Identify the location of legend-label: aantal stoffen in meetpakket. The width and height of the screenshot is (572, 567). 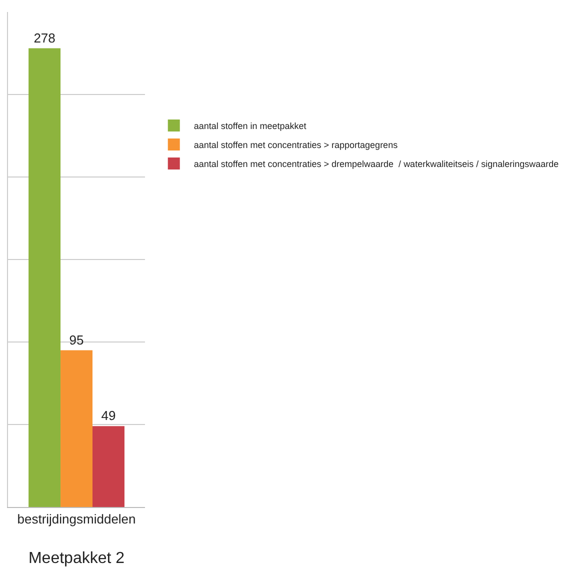
(250, 126).